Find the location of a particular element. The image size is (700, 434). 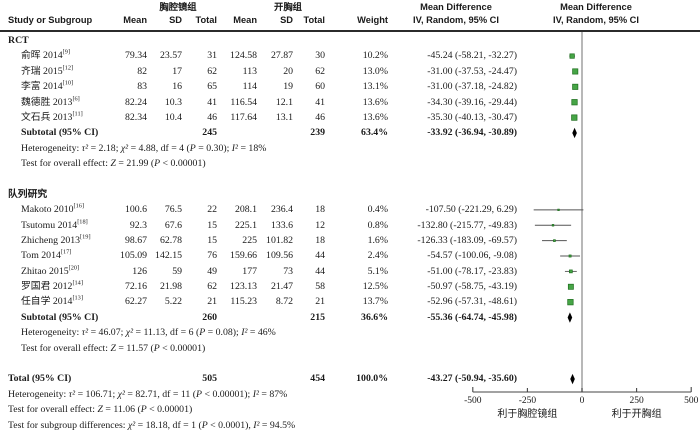

col-iv-random-text: IV, Random, 95% CI is located at coordinates (456, 20).